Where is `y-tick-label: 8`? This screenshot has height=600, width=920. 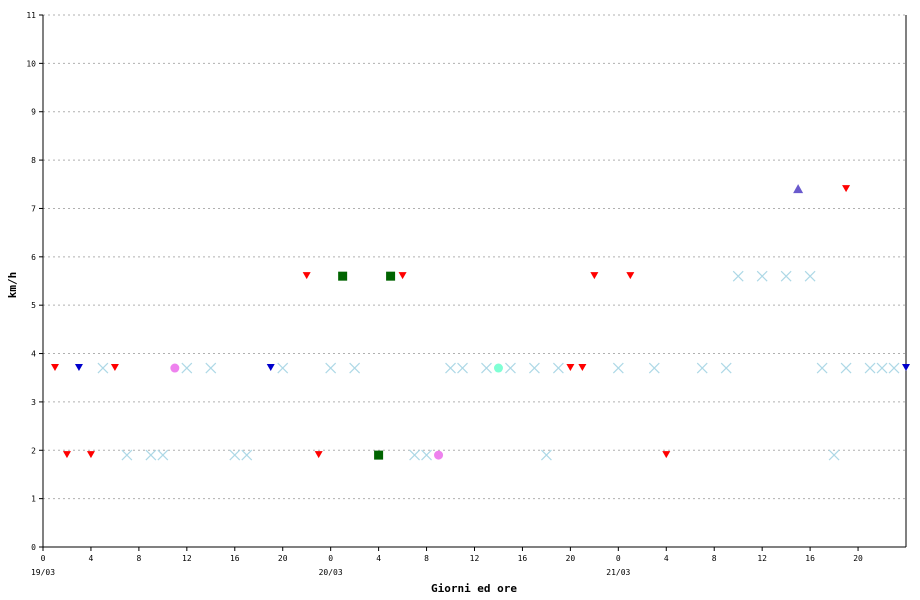
y-tick-label: 8 is located at coordinates (33, 160).